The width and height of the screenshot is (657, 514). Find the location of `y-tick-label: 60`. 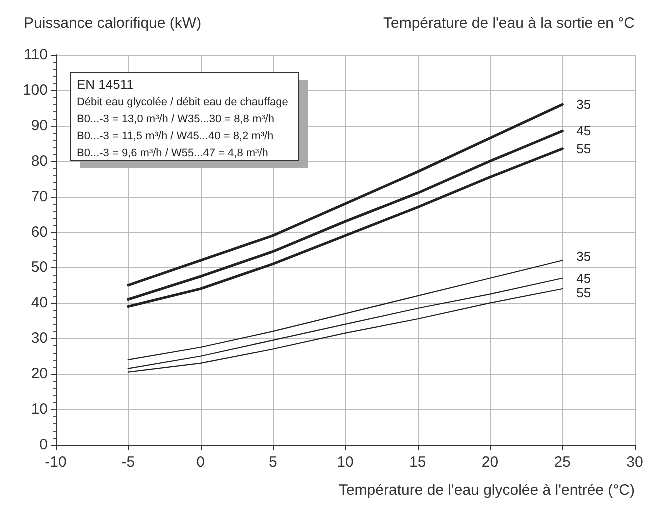

y-tick-label: 60 is located at coordinates (39, 232).